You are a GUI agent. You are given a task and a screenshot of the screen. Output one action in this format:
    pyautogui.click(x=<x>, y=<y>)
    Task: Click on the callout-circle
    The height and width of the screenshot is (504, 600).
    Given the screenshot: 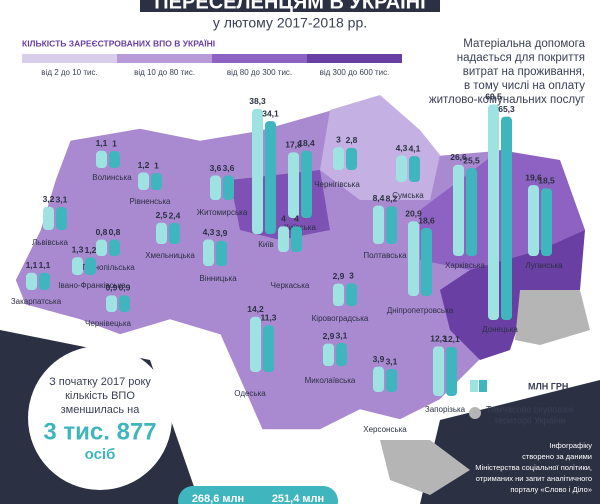 What is the action you would take?
    pyautogui.click(x=100, y=418)
    